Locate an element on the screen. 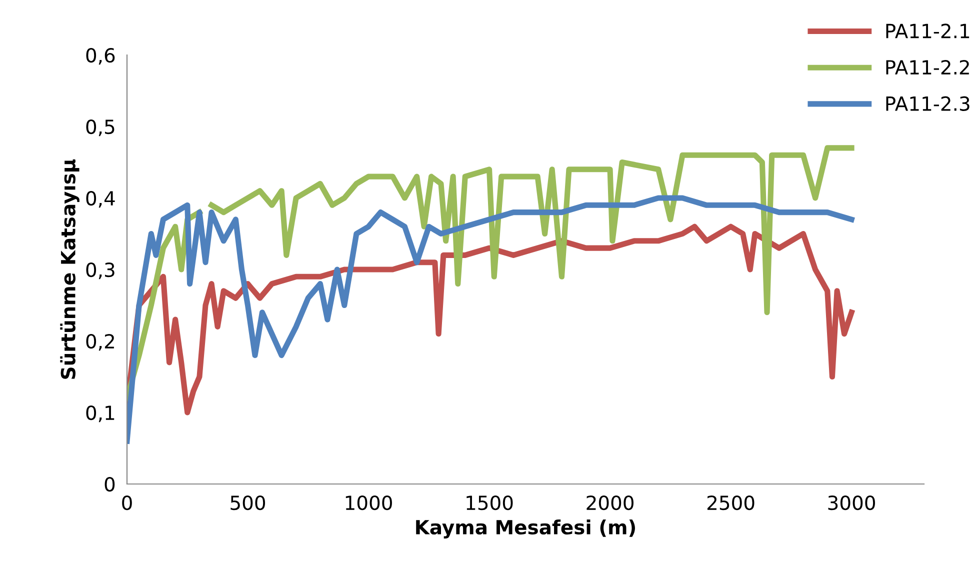  legend-label: PA11-2.1 is located at coordinates (928, 31).